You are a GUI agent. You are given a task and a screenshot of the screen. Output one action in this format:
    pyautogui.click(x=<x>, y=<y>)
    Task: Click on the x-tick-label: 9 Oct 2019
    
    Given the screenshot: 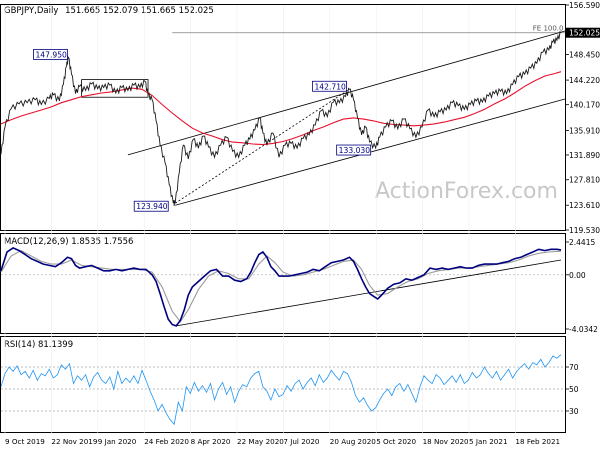 What is the action you would take?
    pyautogui.click(x=25, y=441)
    